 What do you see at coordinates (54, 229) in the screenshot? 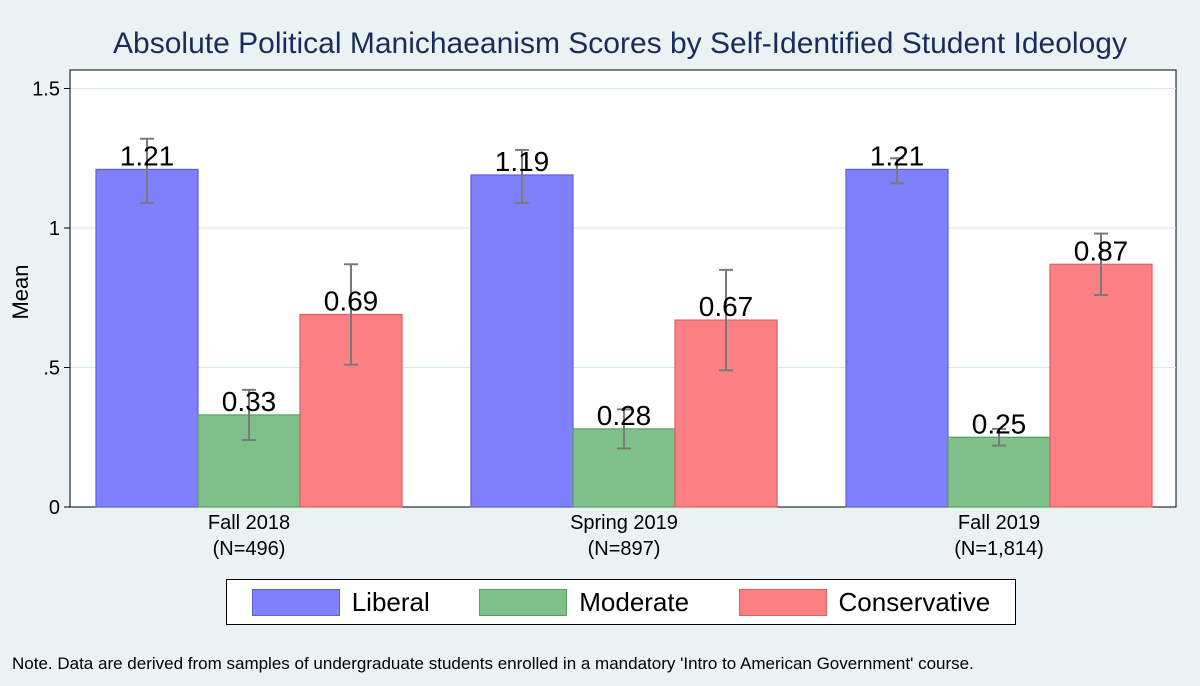
I see `y-tick-label: 1` at bounding box center [54, 229].